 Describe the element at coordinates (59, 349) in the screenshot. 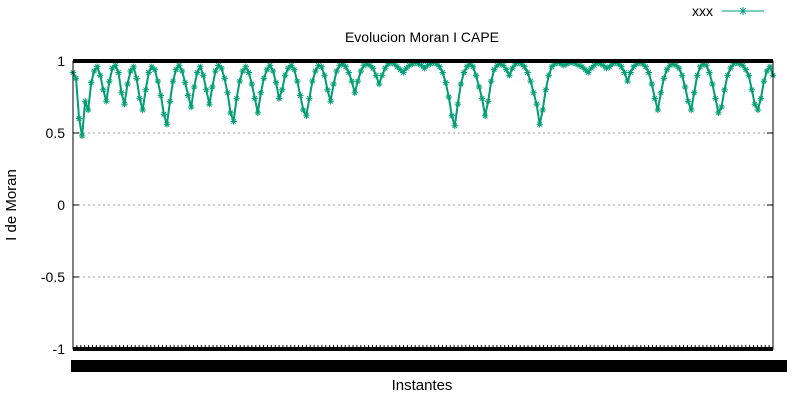

I see `y-tick-label: -1` at that location.